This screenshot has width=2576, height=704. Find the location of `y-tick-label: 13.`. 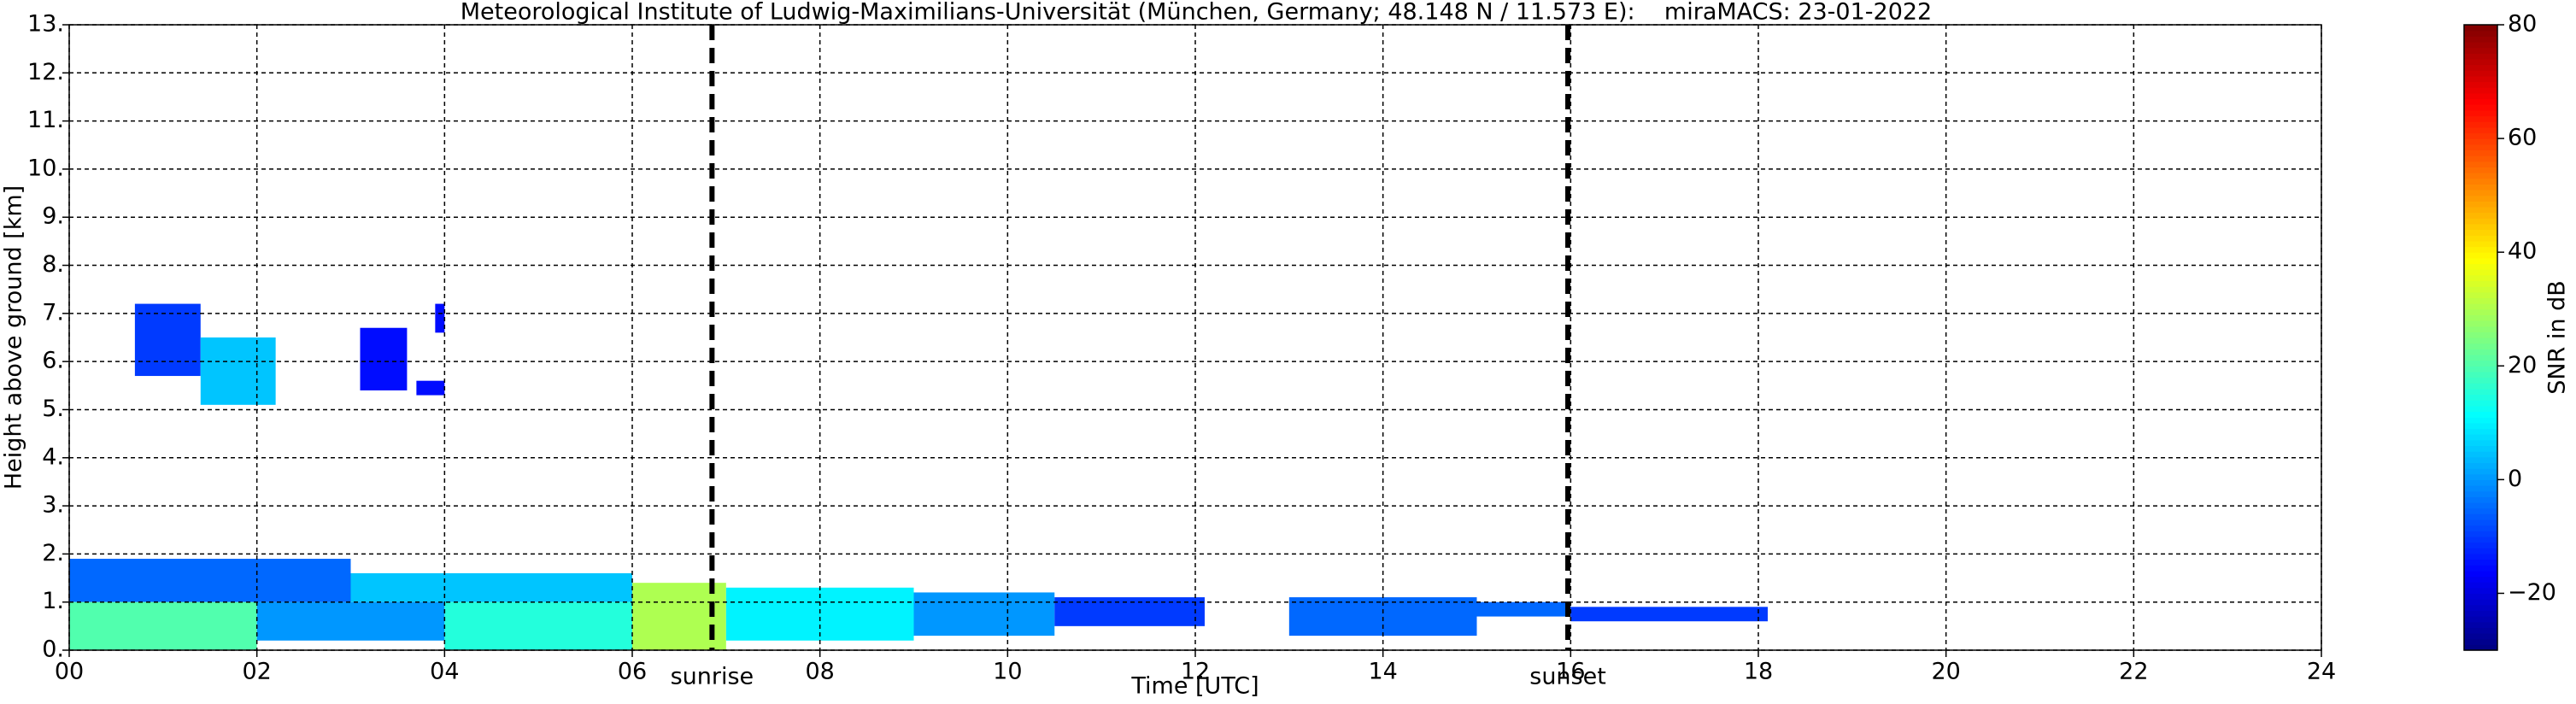

y-tick-label: 13. is located at coordinates (45, 24).